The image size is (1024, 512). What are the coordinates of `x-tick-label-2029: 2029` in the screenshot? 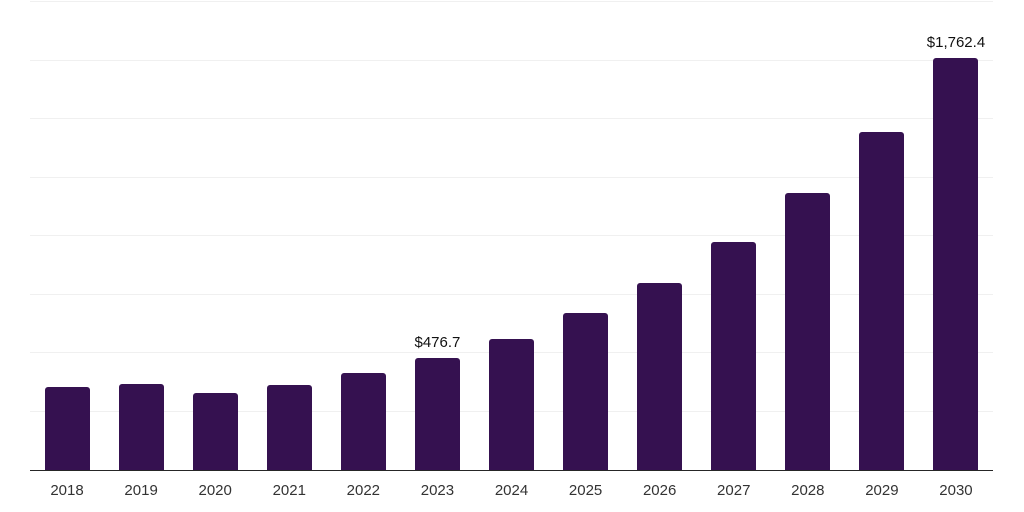 It's located at (882, 490).